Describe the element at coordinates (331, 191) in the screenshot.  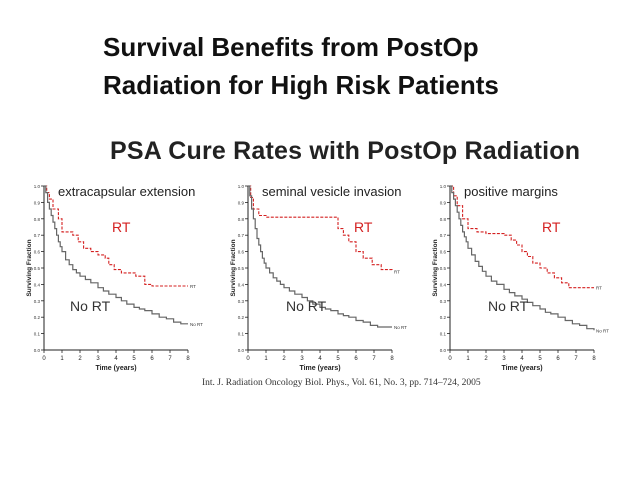
I see `chart-title: seminal vesicle invasion` at that location.